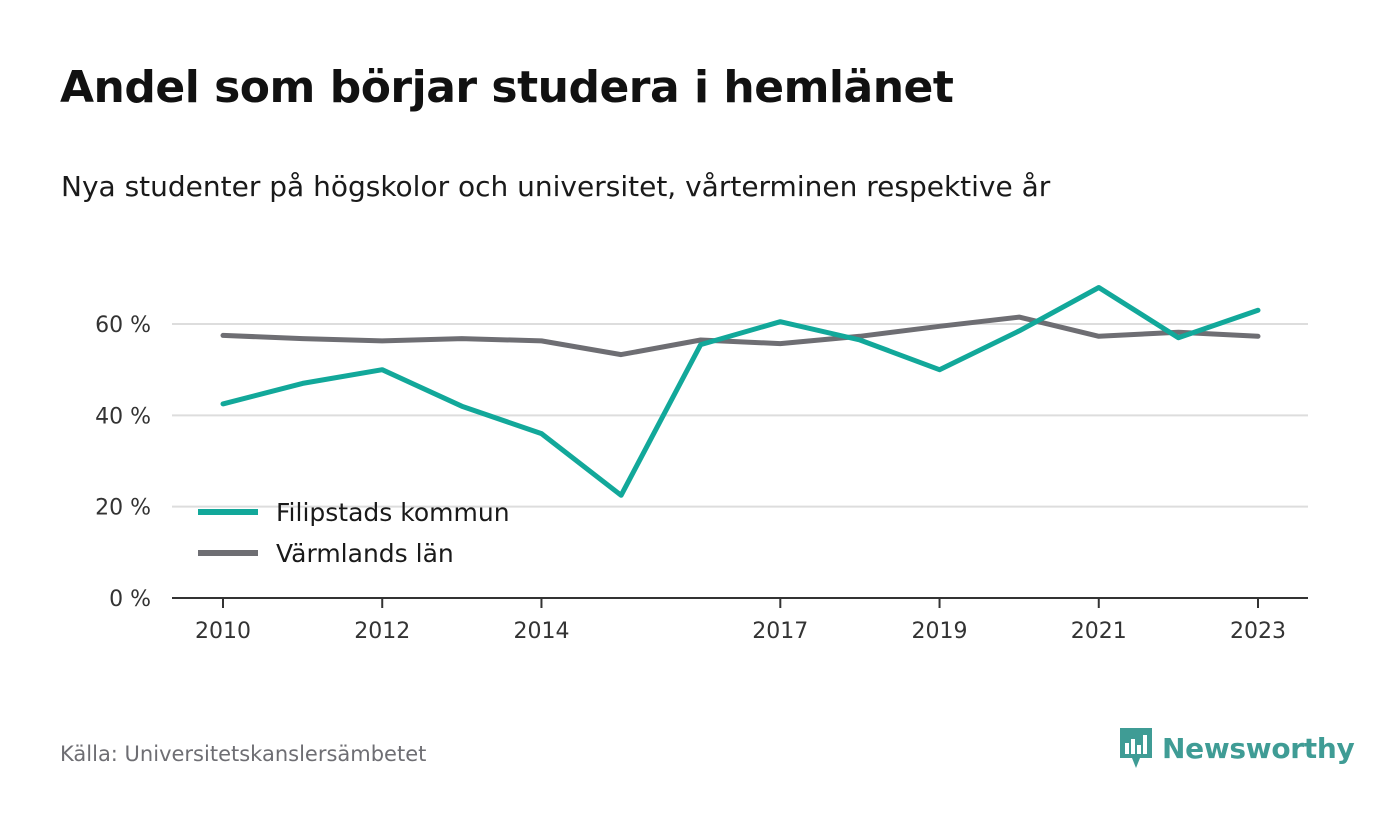  Describe the element at coordinates (123, 325) in the screenshot. I see `y-tick-label: 60 %` at that location.